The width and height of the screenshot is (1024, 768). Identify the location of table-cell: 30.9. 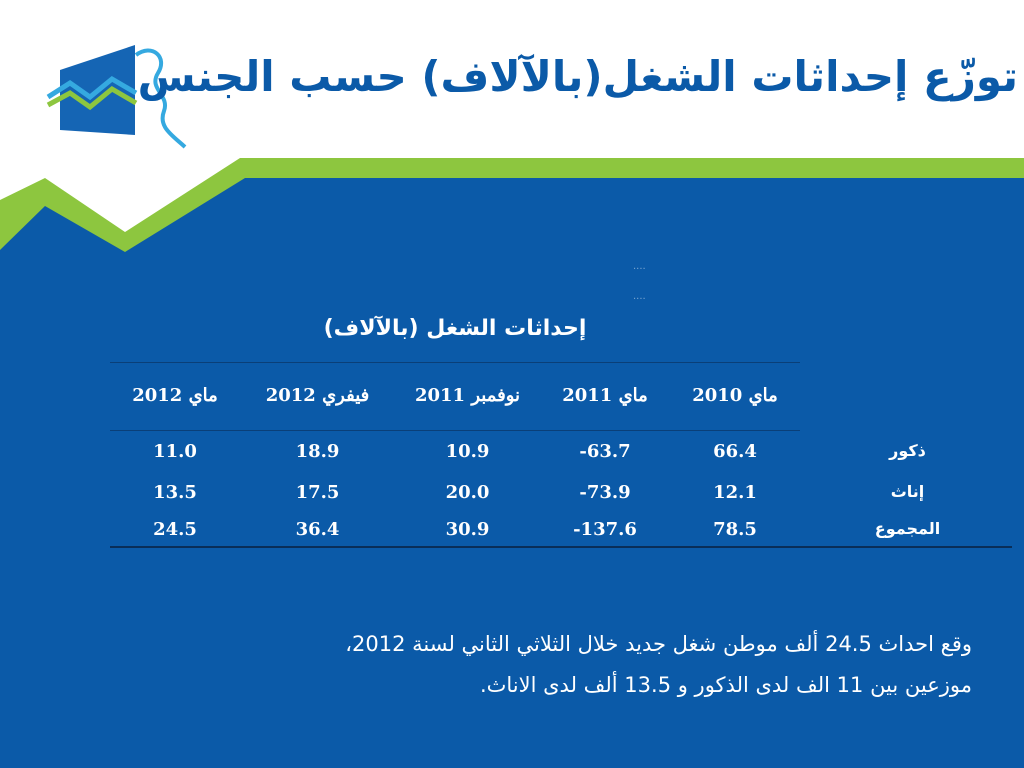
(467, 529).